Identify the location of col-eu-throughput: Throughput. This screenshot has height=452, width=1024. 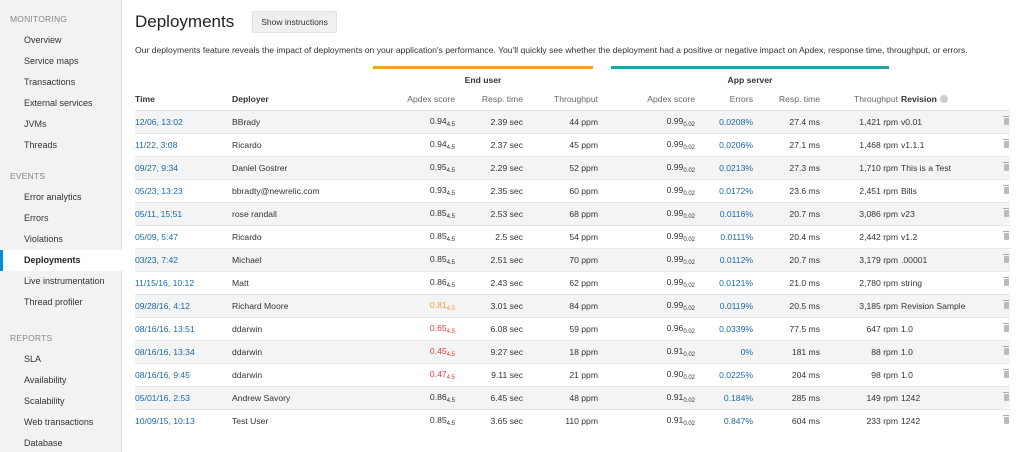
(576, 98).